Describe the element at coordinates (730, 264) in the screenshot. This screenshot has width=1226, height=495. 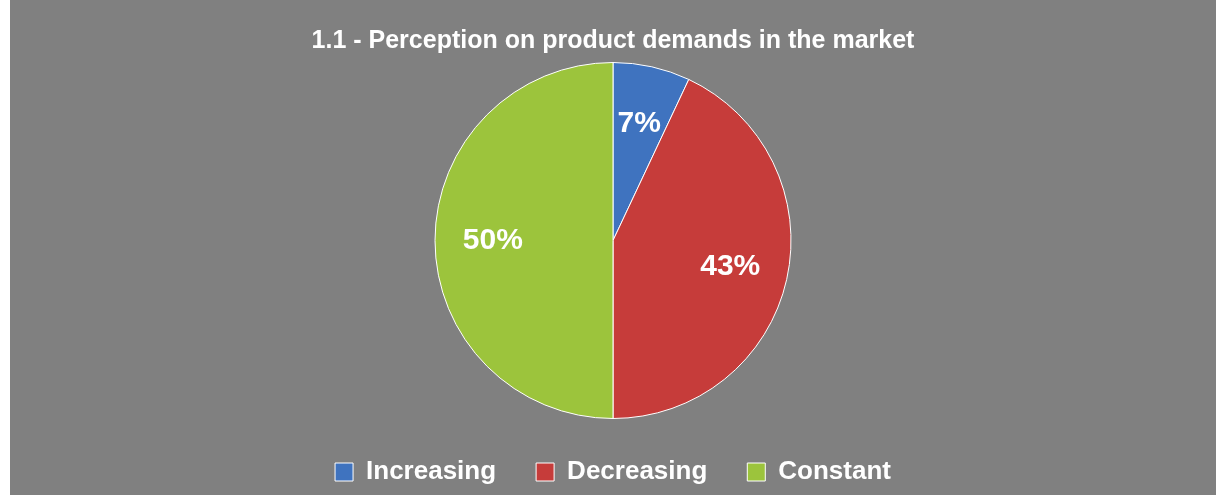
I see `data-label: 43%` at that location.